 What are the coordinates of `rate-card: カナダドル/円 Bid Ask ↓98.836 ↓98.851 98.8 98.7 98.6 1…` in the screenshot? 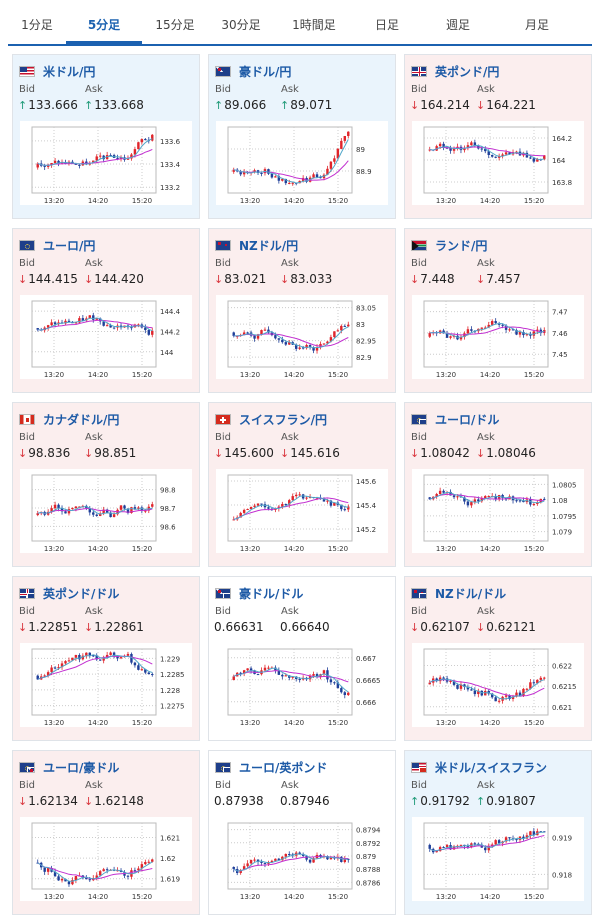 It's located at (106, 484).